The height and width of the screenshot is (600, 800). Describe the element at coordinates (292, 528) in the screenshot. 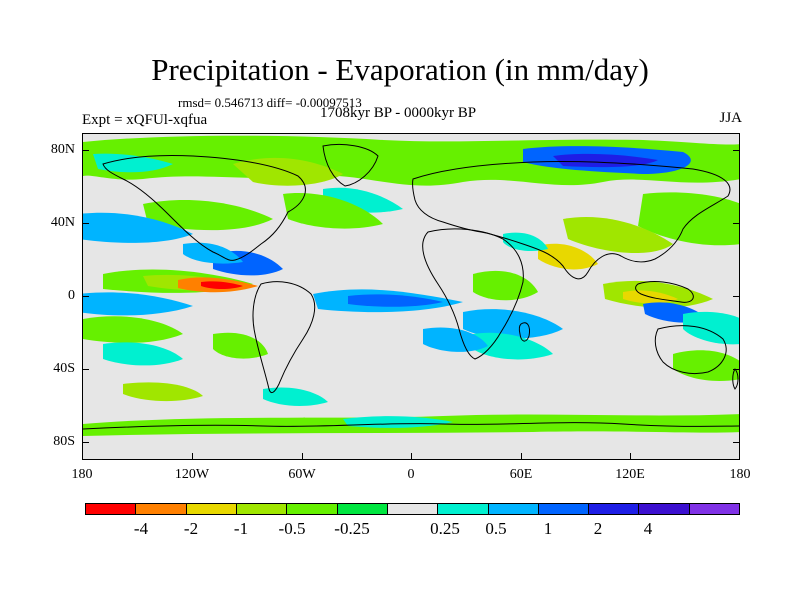

I see `colorbar-label: -0.5` at that location.